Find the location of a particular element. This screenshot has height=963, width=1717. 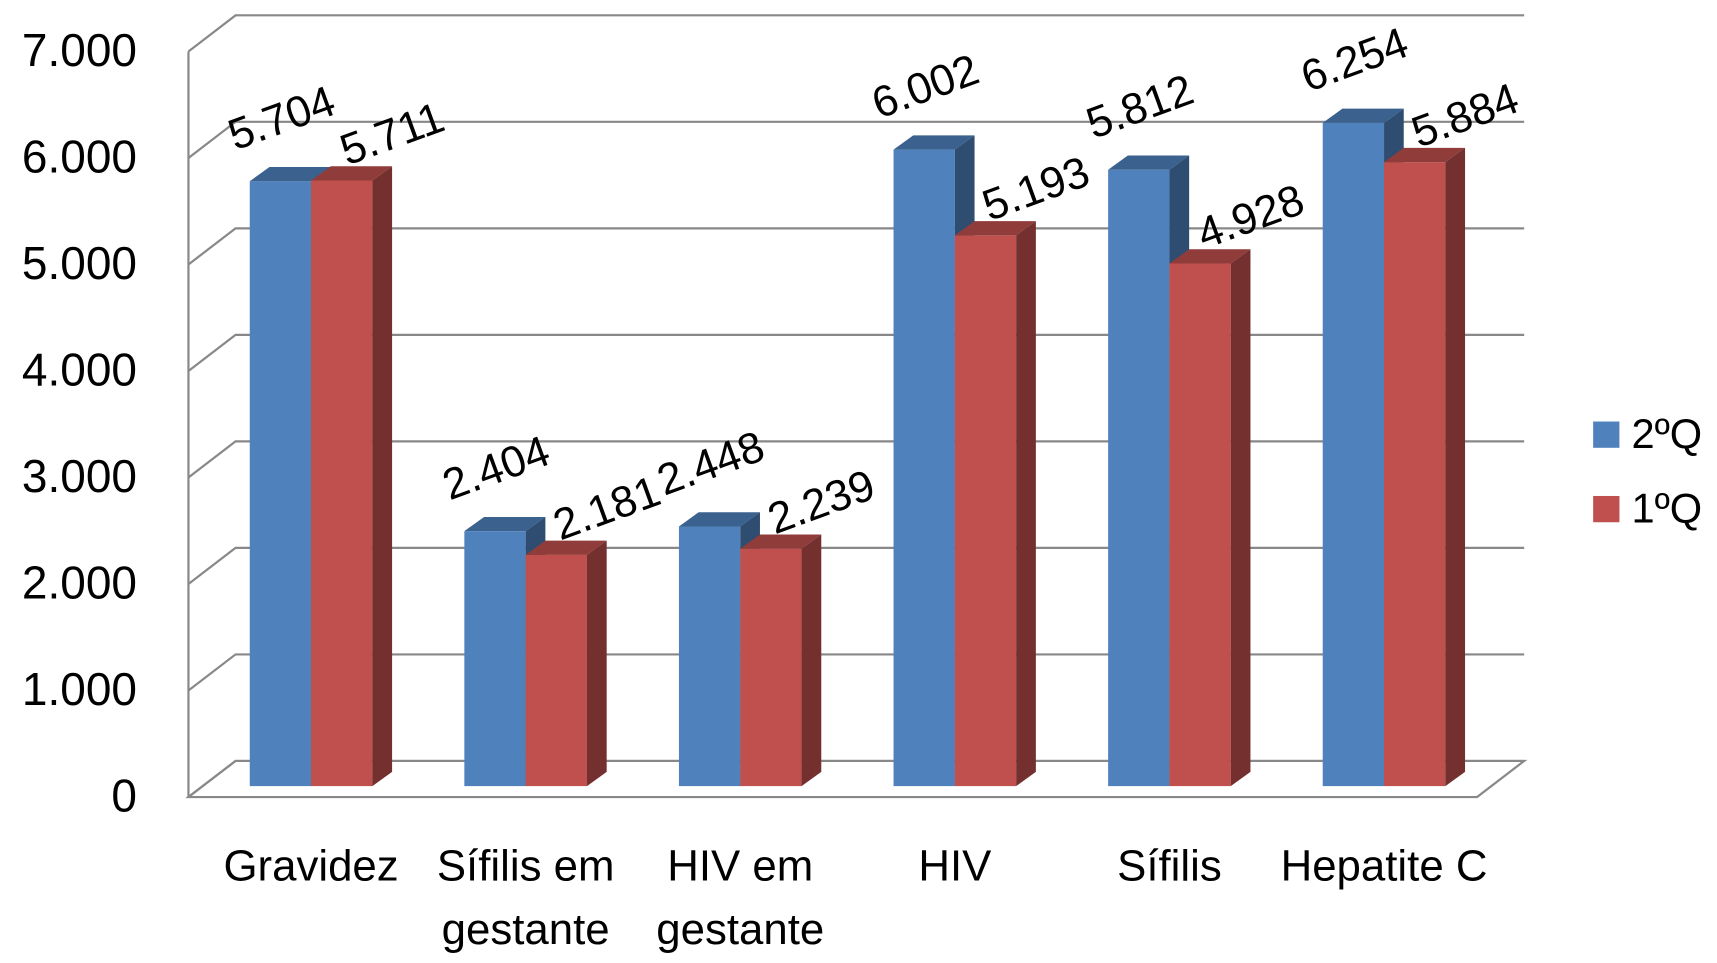

value-label: 4.928 is located at coordinates (1251, 217).